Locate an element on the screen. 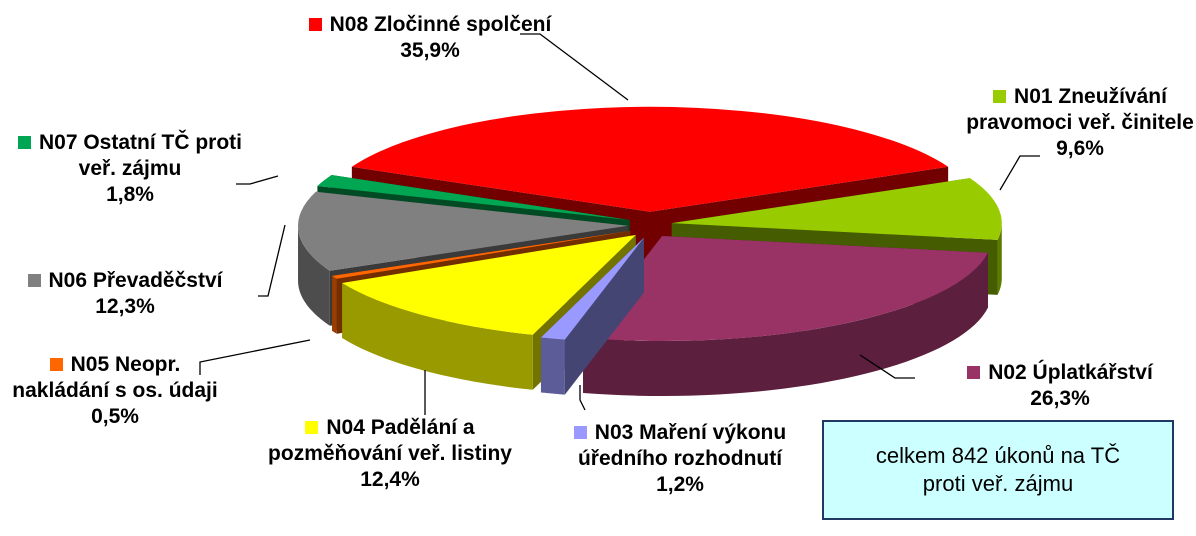 This screenshot has height=536, width=1196. value-label: 1,8% is located at coordinates (130, 194).